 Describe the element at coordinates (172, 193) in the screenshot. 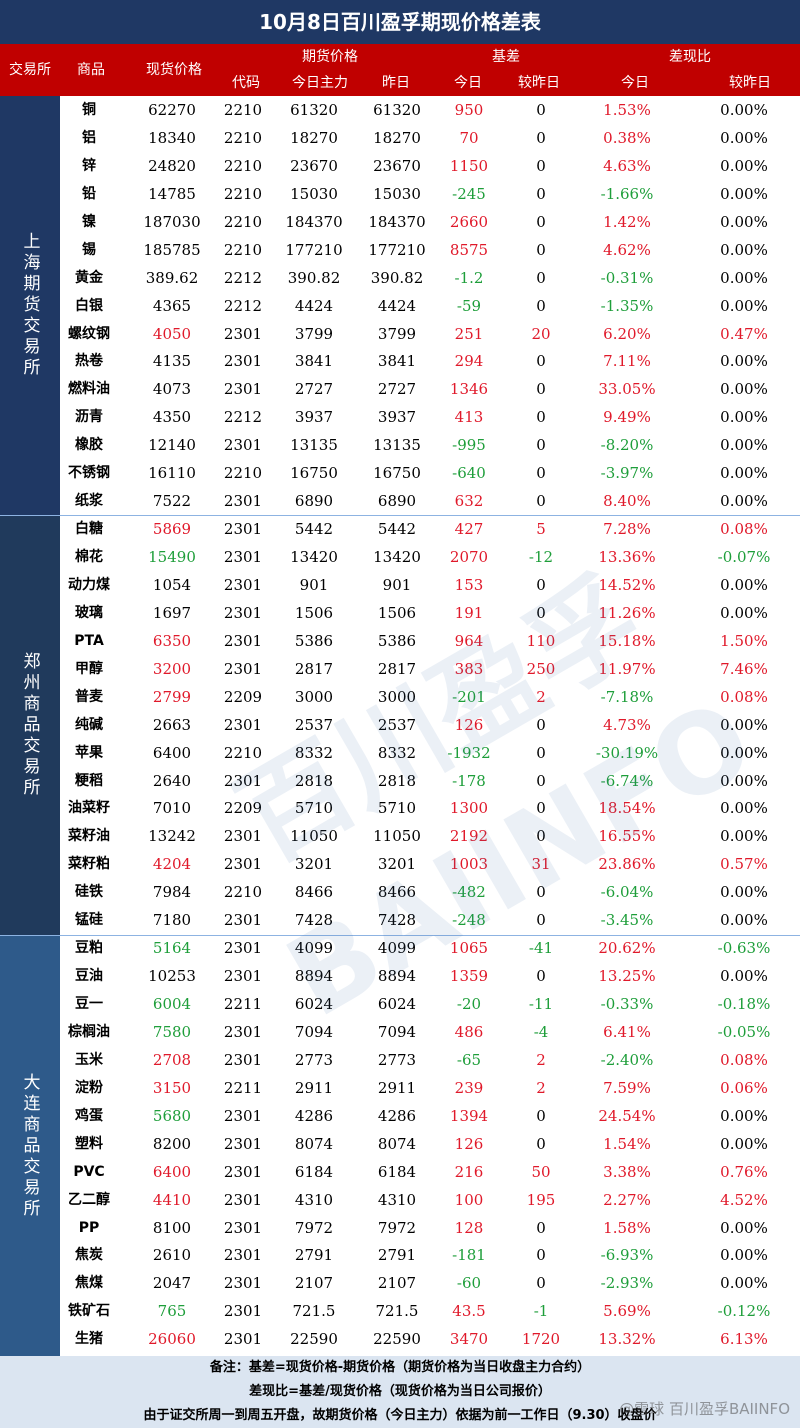

I see `cell-spot: 14785` at that location.